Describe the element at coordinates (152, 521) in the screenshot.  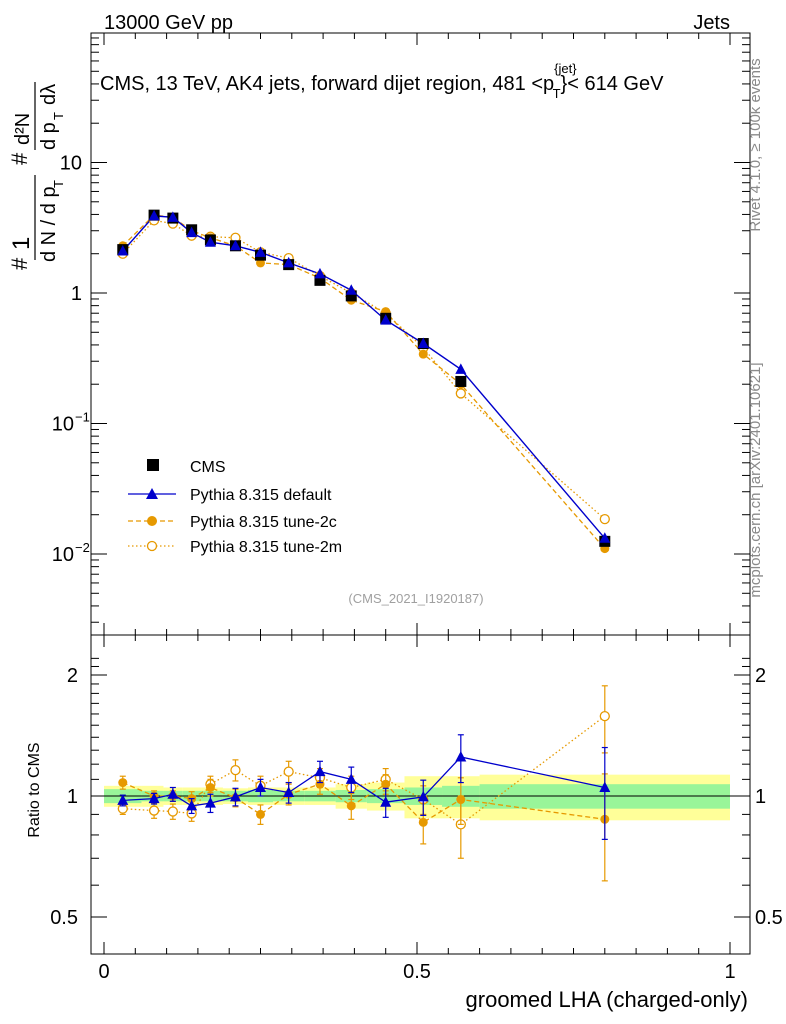
I see `legend-tune2c-marker` at that location.